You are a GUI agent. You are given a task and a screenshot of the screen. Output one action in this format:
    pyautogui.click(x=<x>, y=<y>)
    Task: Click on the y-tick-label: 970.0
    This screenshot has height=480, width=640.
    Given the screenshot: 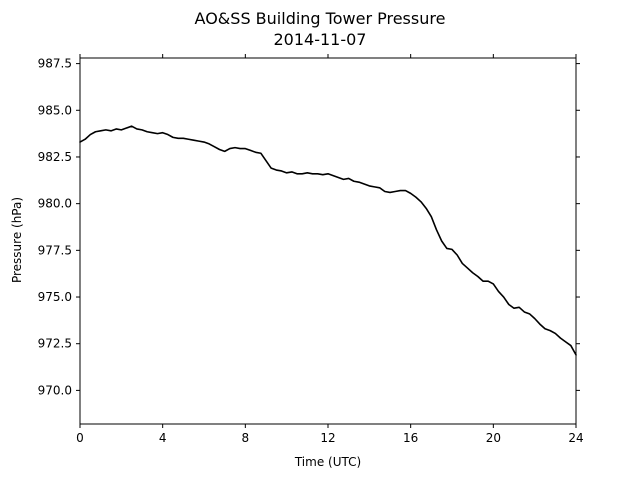 What is the action you would take?
    pyautogui.click(x=55, y=390)
    